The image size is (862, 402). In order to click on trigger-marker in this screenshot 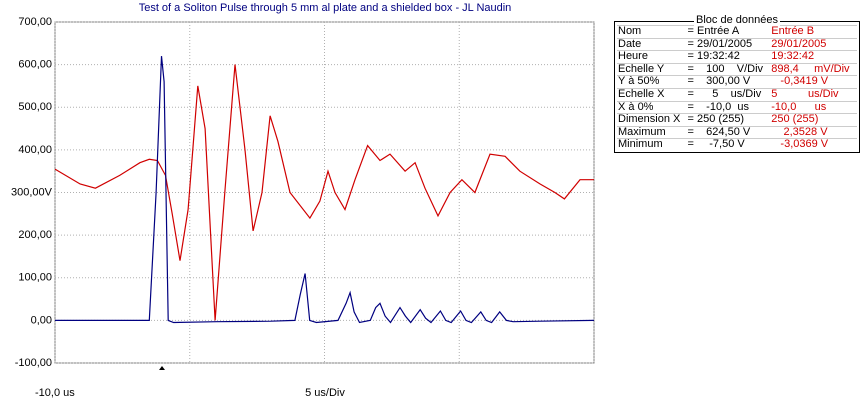, I will do `click(162, 368)`.